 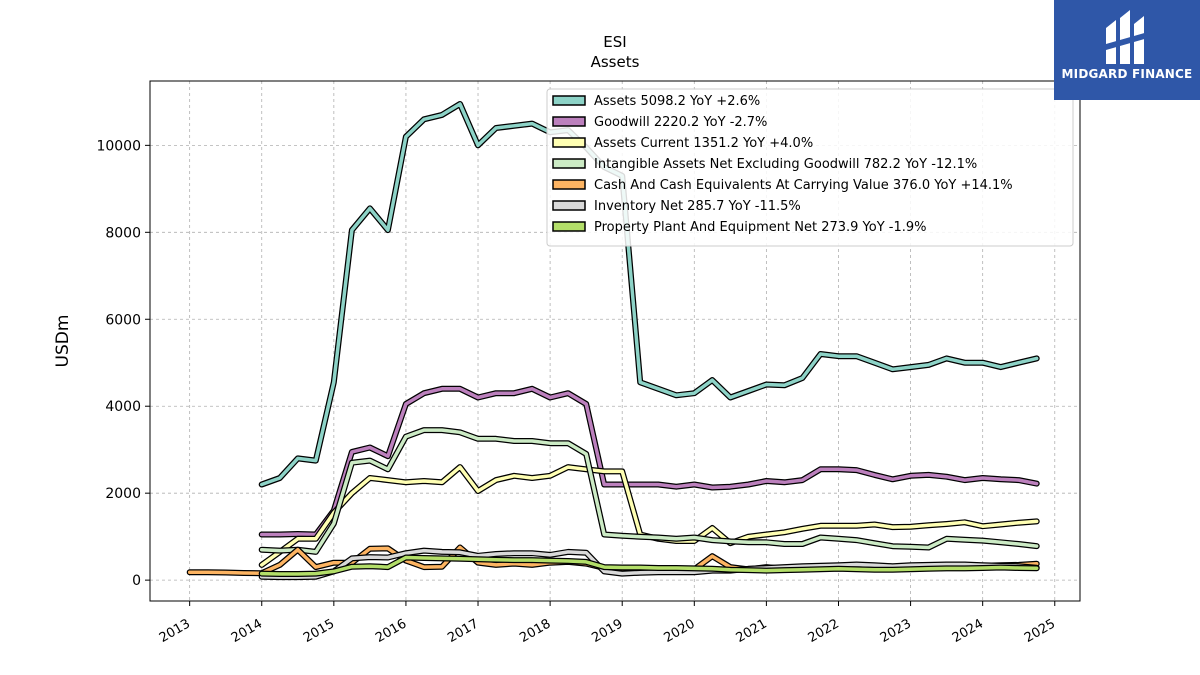 What do you see at coordinates (123, 407) in the screenshot?
I see `y-tick-label: 4000` at bounding box center [123, 407].